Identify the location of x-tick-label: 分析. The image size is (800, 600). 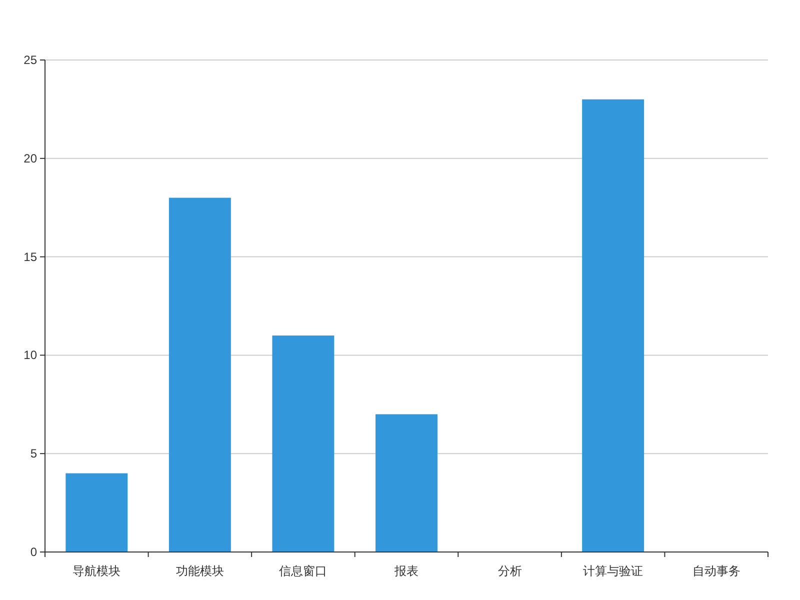
(510, 571).